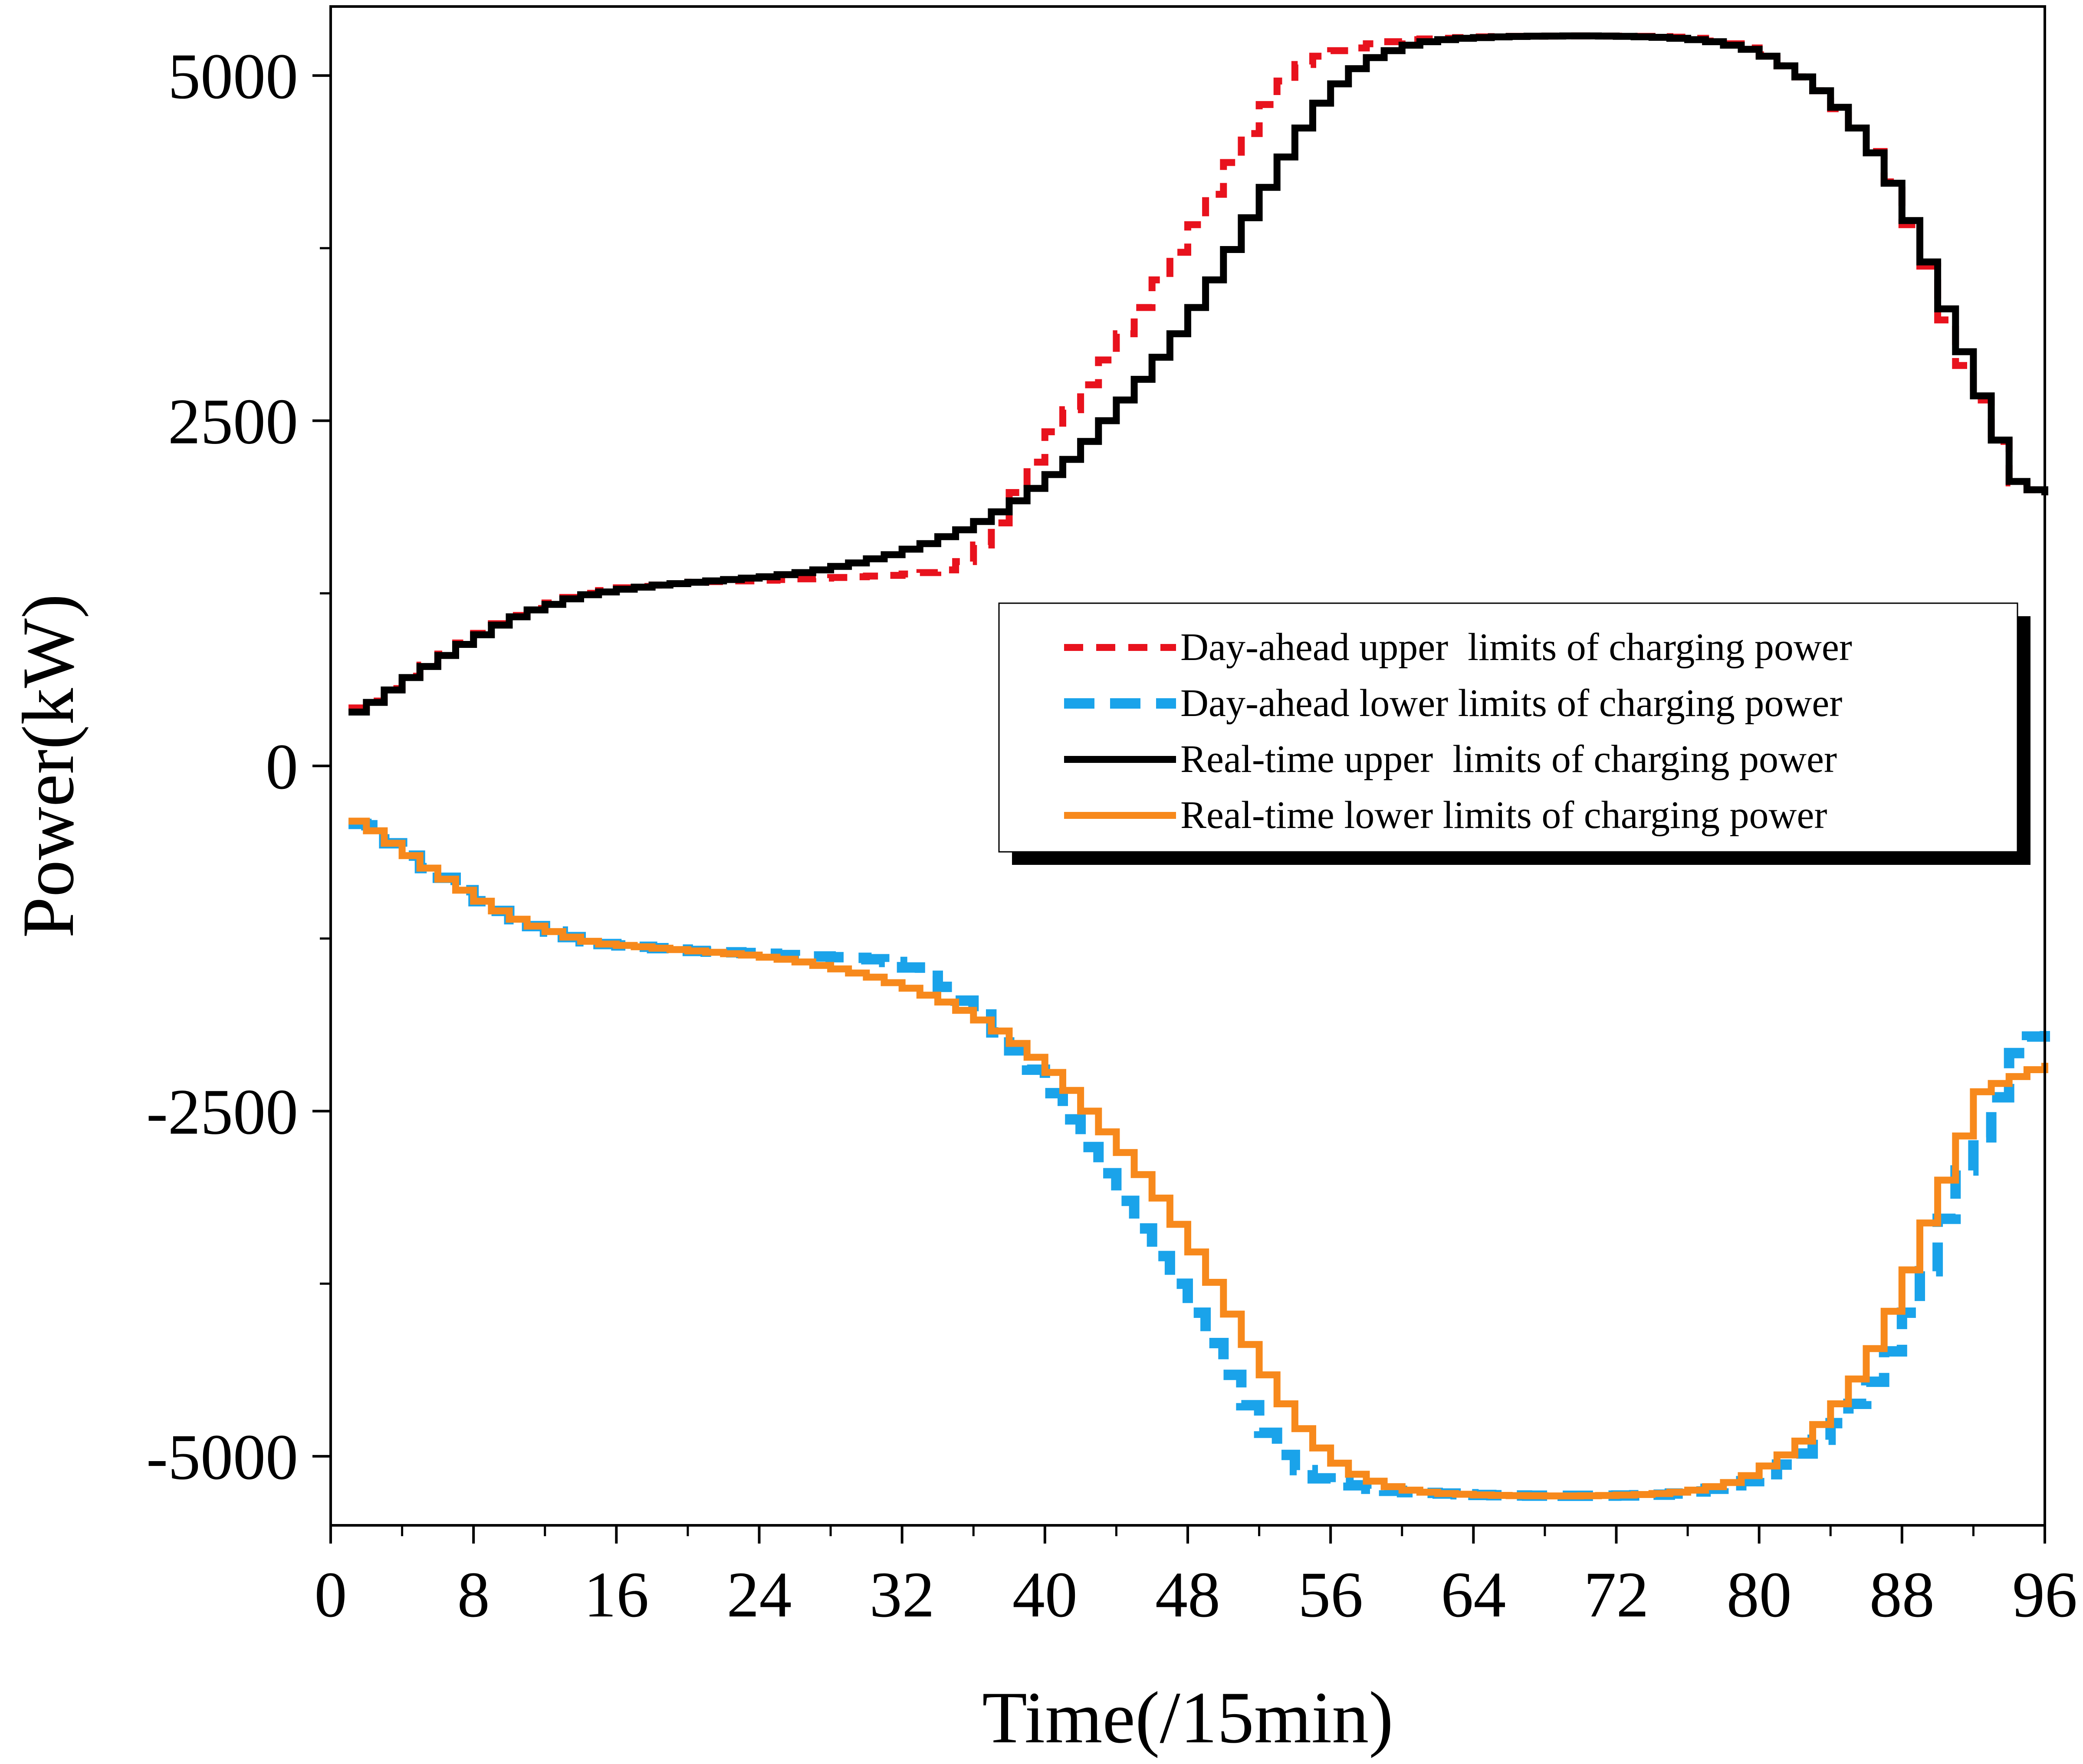  I want to click on x-tick-label: 64, so click(1473, 1595).